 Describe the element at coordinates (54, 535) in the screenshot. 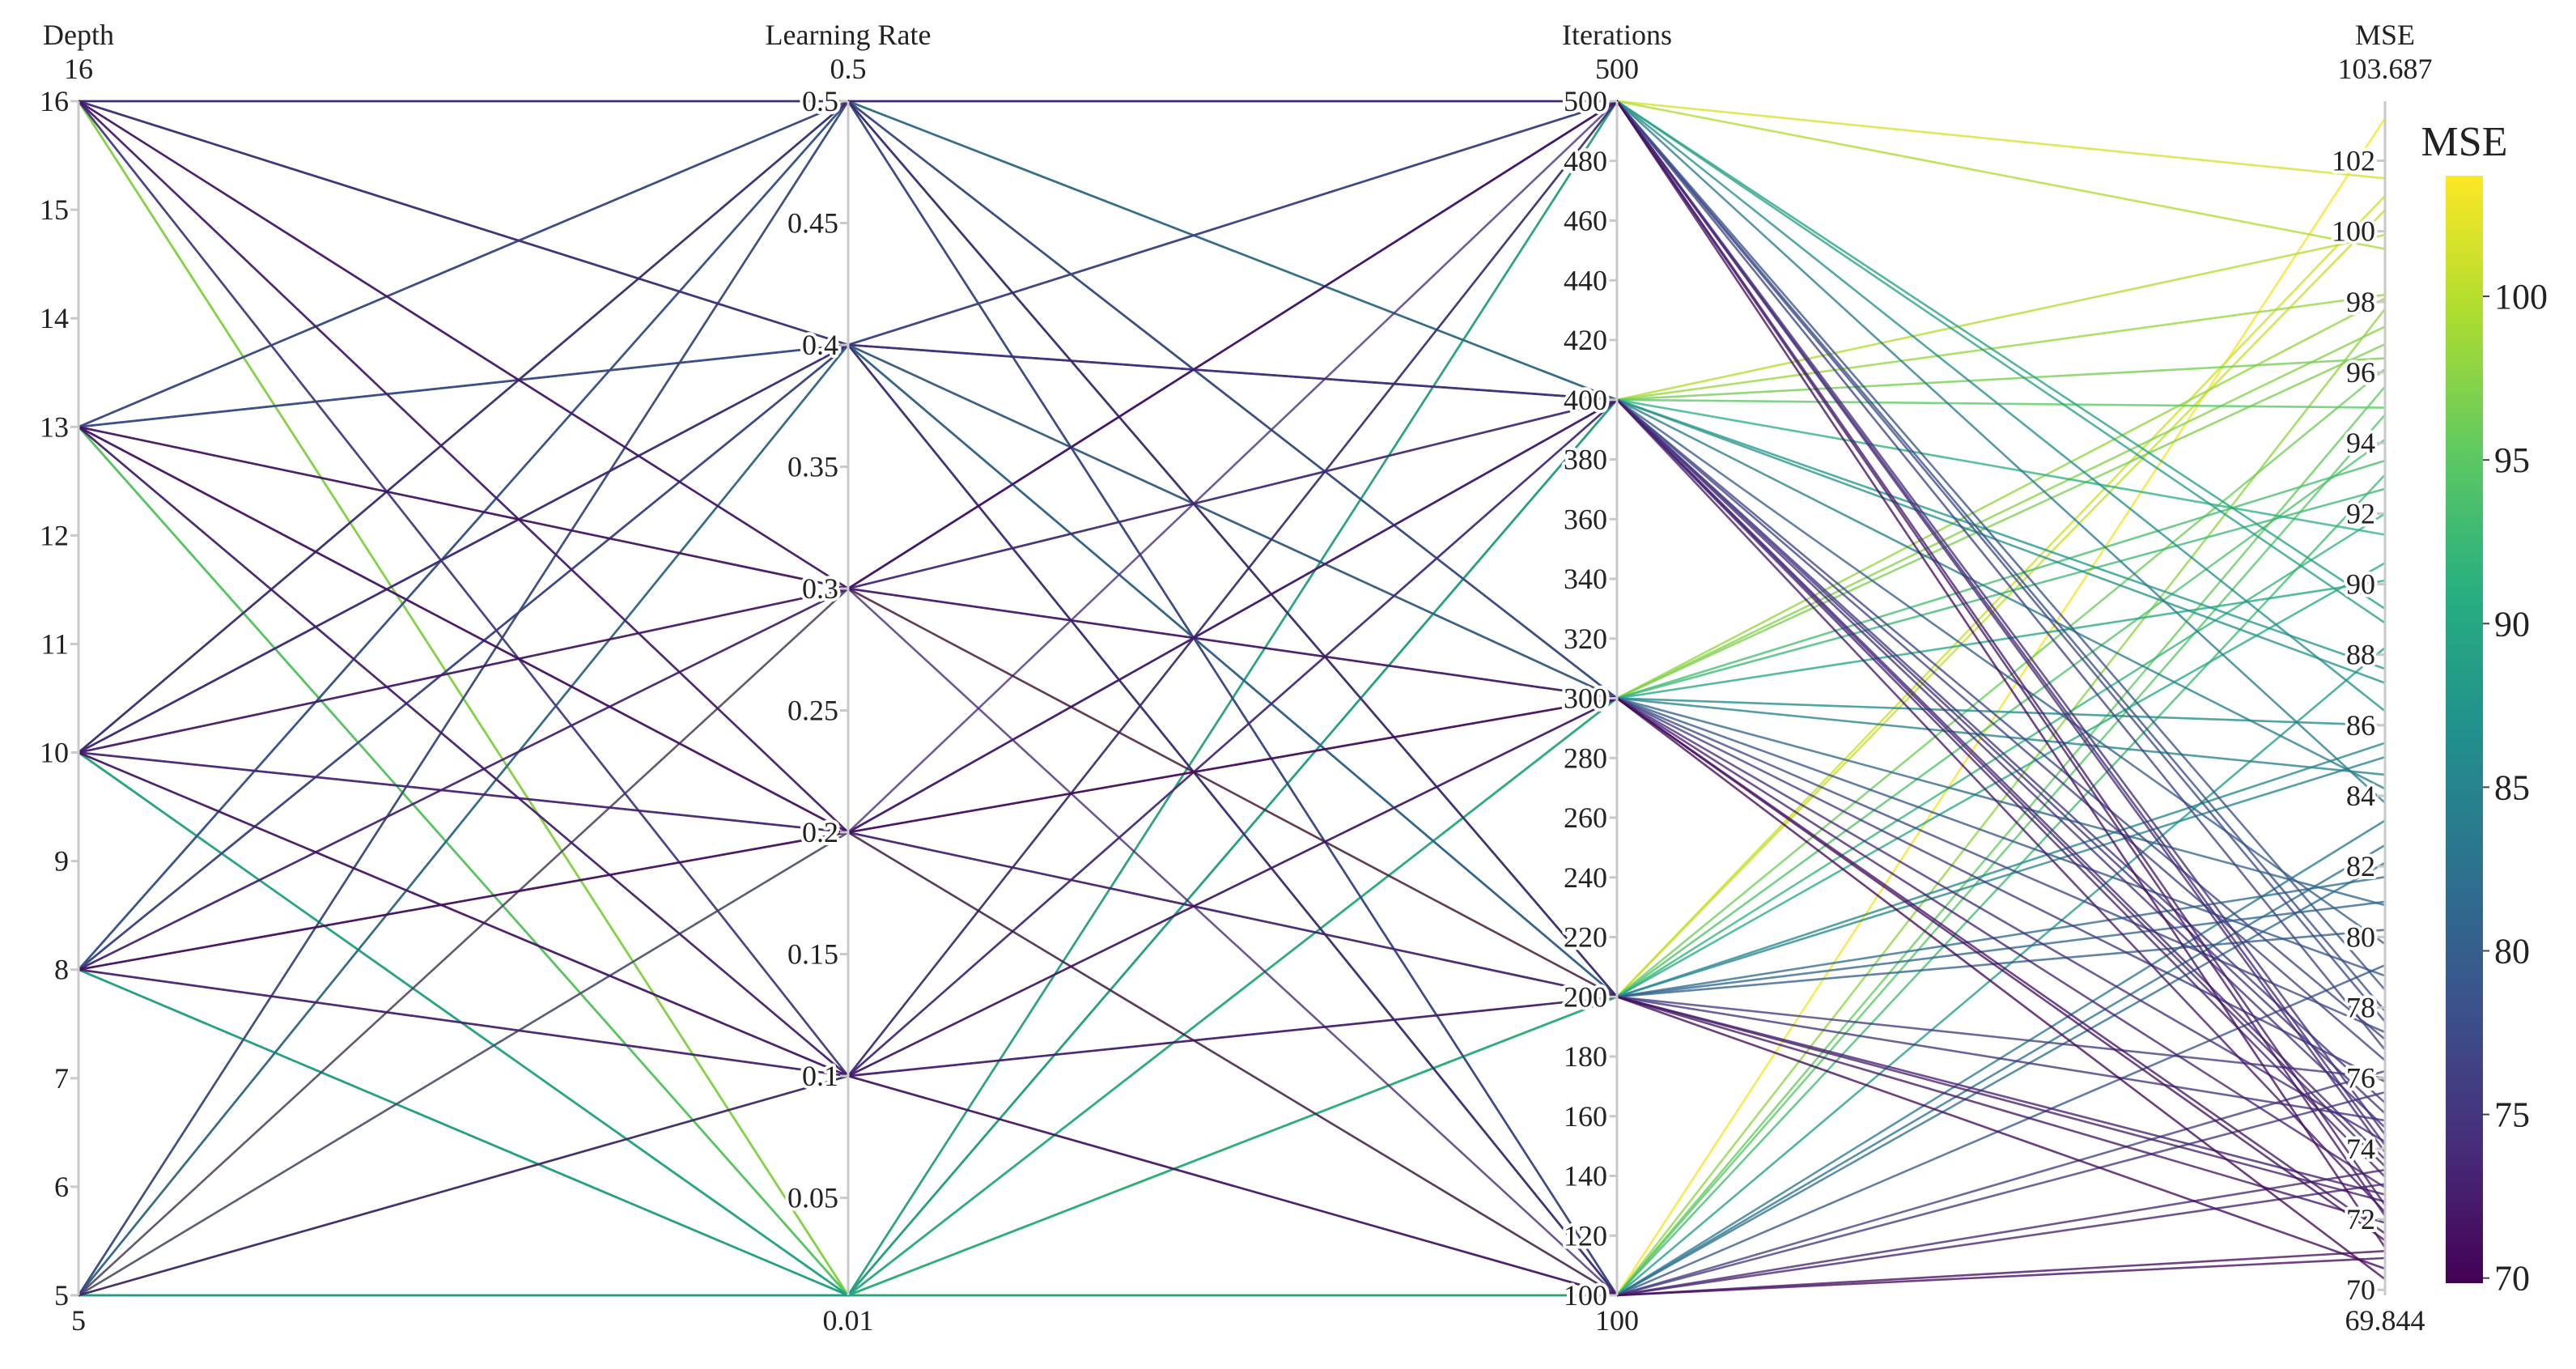

I see `tick-label: 12` at that location.